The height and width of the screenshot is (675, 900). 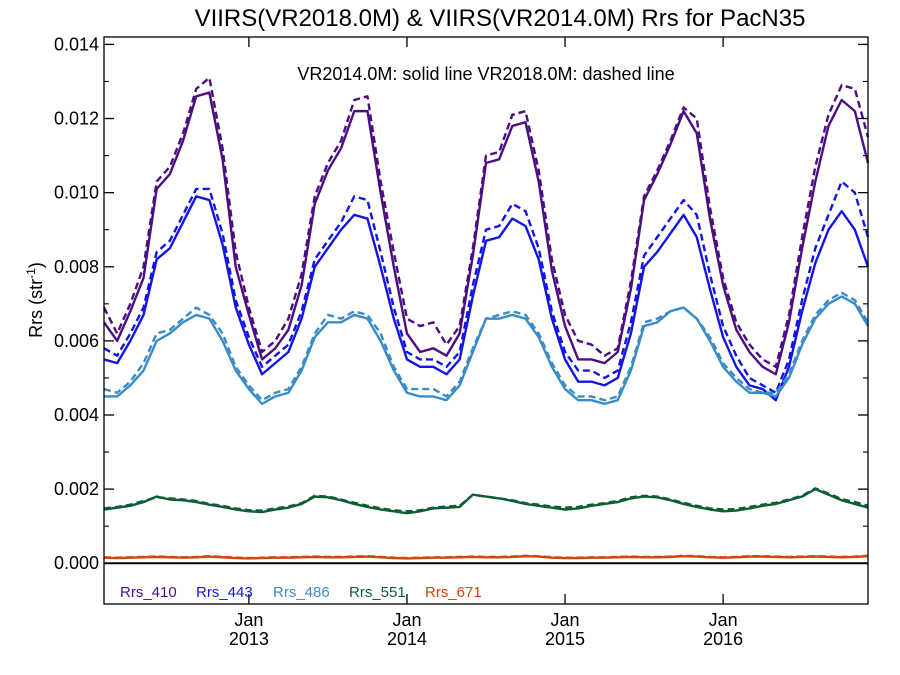 What do you see at coordinates (565, 639) in the screenshot?
I see `x-tick-year-label: 2015` at bounding box center [565, 639].